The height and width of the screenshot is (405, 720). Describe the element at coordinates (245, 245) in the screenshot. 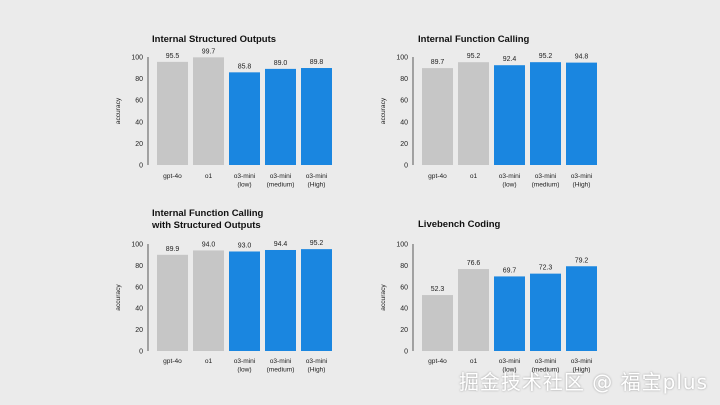

I see `bar-value-label: 93.0` at that location.